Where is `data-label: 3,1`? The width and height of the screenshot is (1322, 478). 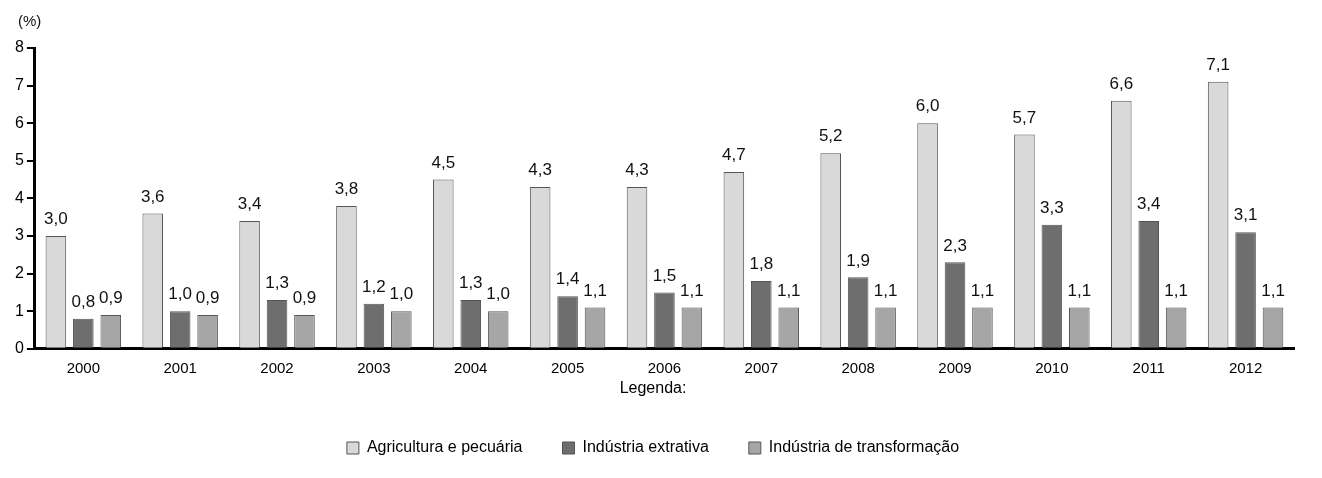
data-label: 3,1 is located at coordinates (1245, 215).